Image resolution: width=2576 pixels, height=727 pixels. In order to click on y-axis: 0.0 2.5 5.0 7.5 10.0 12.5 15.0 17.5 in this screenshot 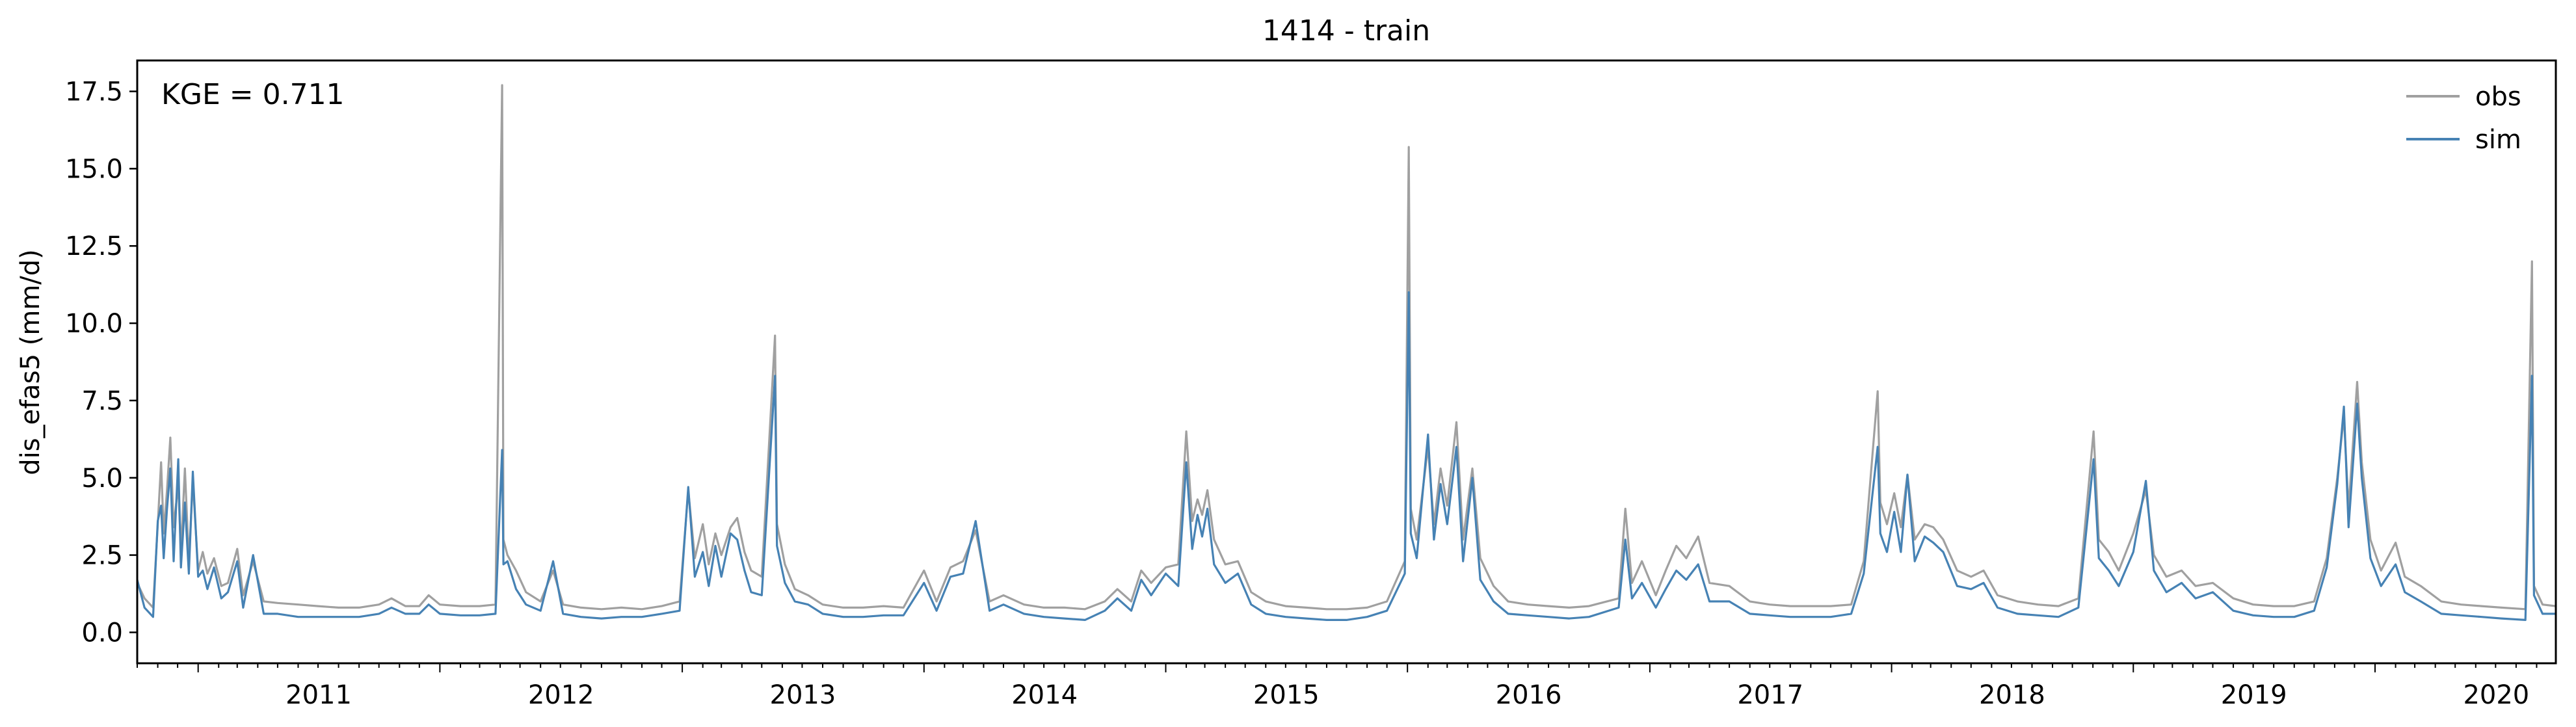, I will do `click(101, 362)`.